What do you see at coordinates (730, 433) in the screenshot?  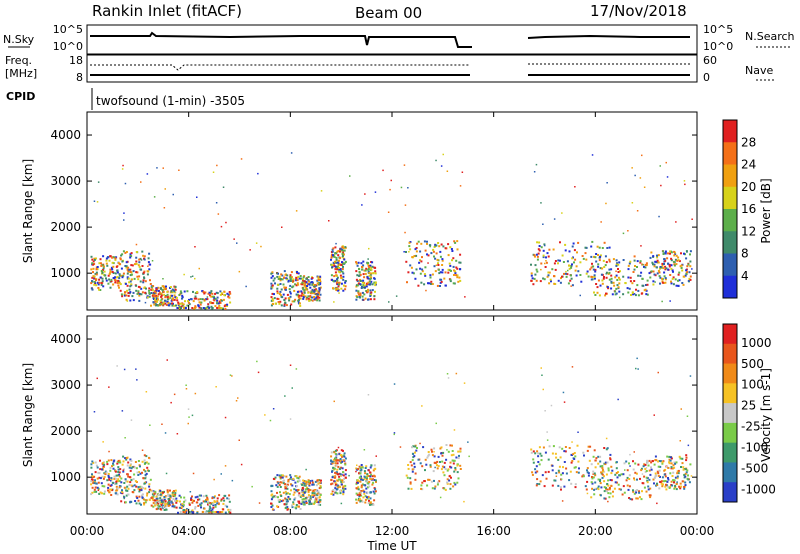 I see `velocity-colorbar-swatch` at bounding box center [730, 433].